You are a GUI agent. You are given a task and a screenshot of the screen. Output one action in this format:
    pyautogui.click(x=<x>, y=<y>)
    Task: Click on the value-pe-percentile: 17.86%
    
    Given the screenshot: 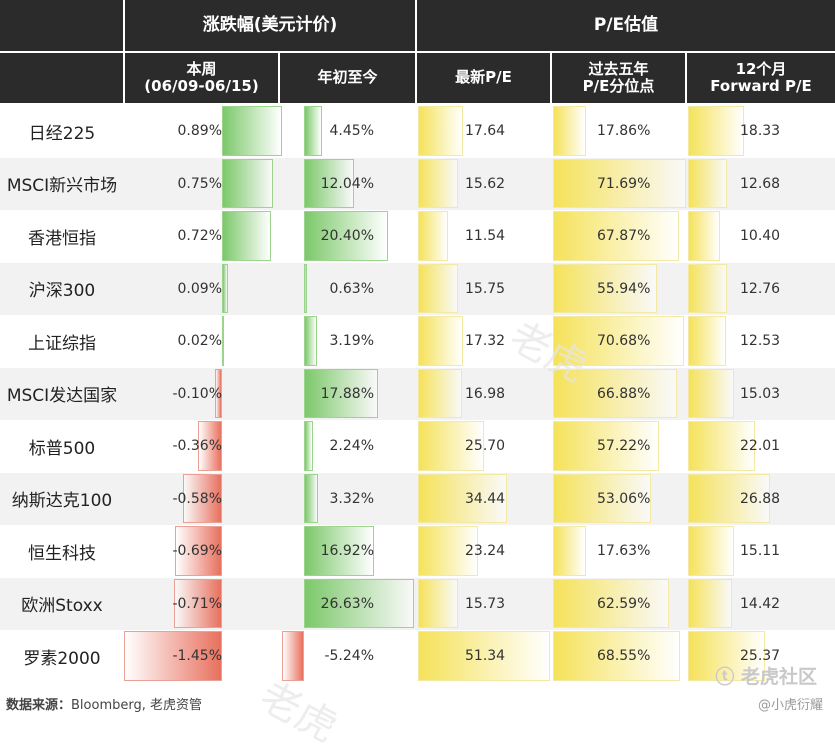 What is the action you would take?
    pyautogui.click(x=624, y=131)
    